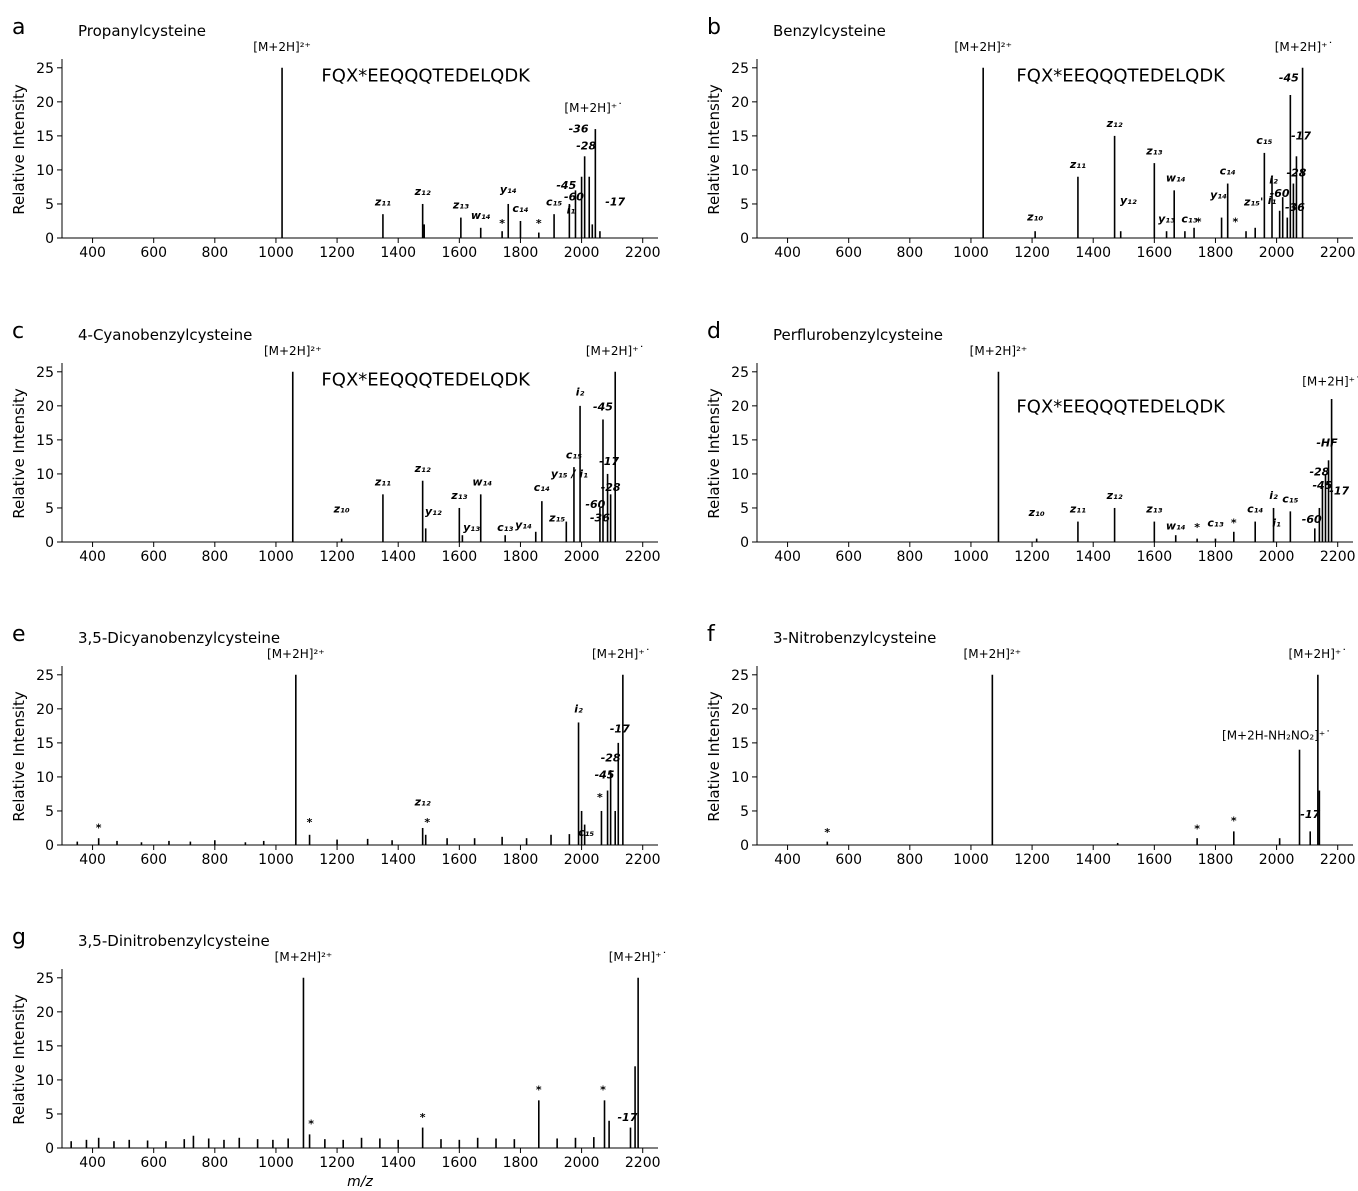 This screenshot has width=1358, height=1191. Describe the element at coordinates (740, 69) in the screenshot. I see `y-tick-label: 25` at that location.